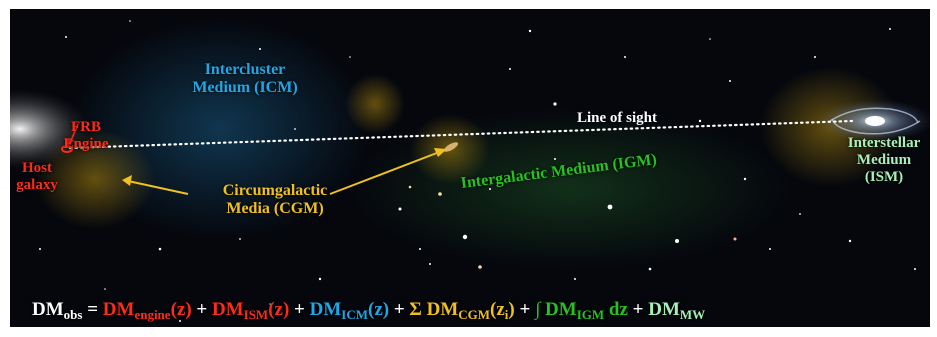 This screenshot has height=337, width=937. Describe the element at coordinates (677, 310) in the screenshot. I see `dm-mw-term: DMMW` at that location.